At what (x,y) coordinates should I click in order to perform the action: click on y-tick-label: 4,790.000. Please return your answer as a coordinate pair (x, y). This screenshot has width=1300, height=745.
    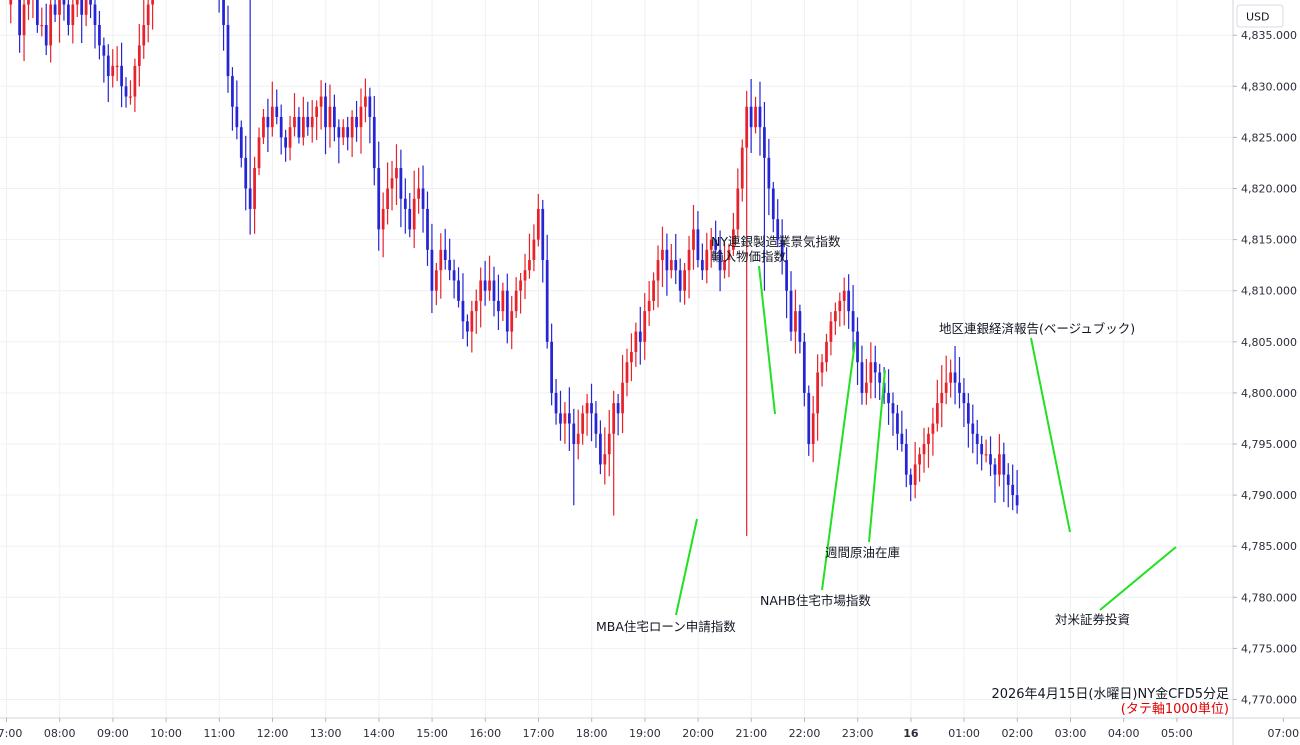
    Looking at the image, I should click on (1269, 495).